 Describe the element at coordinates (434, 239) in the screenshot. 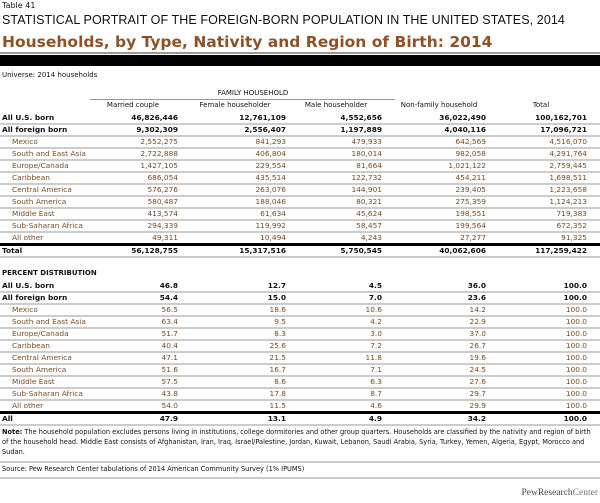

I see `cell-non-family: 27,277` at that location.